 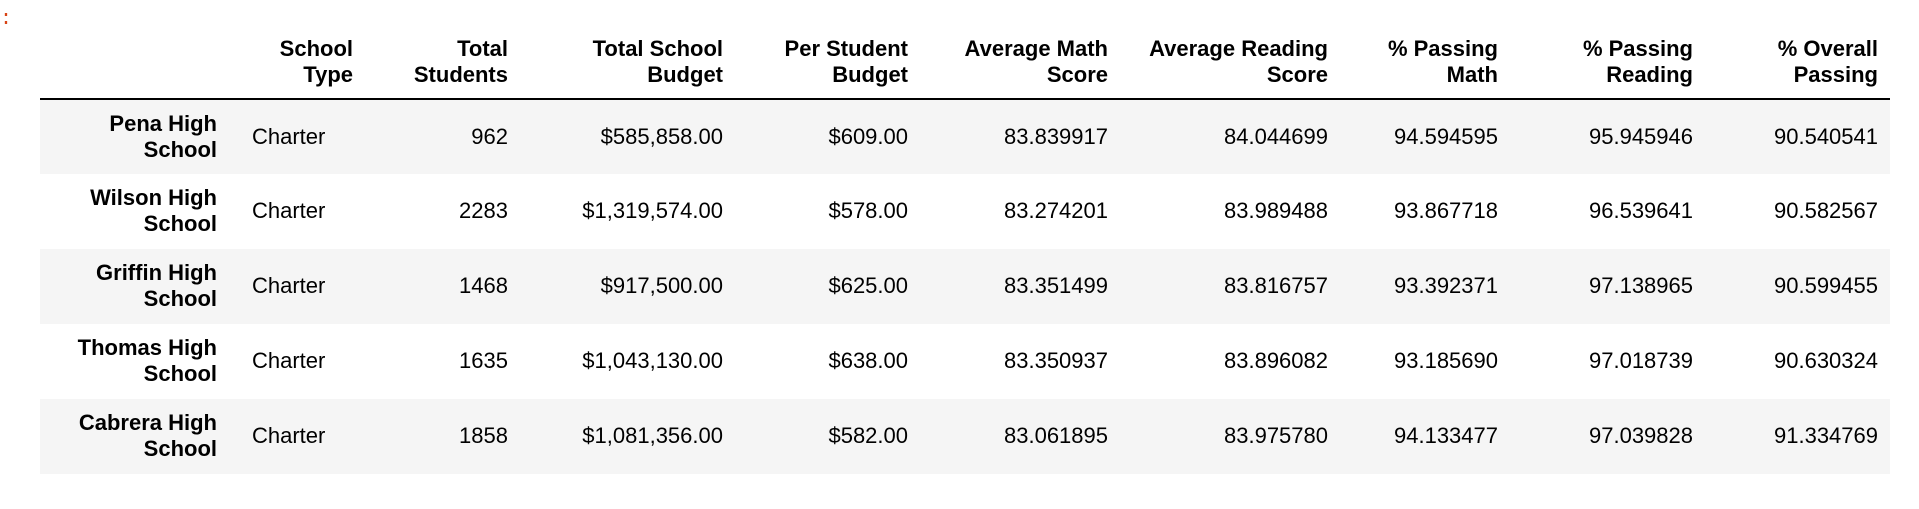 I want to click on row-index-label: Thomas High School, so click(x=147, y=360).